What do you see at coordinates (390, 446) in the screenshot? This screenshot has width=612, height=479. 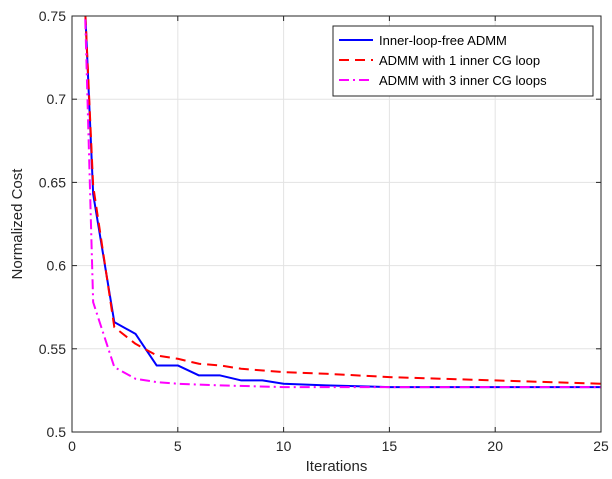 I see `x-tick-label: 15` at bounding box center [390, 446].